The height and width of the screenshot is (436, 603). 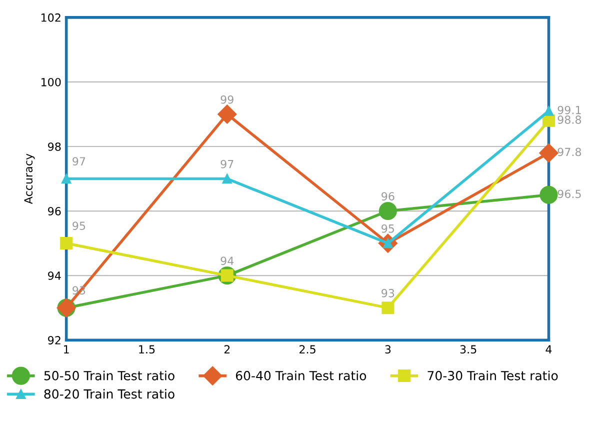 What do you see at coordinates (227, 349) in the screenshot?
I see `x-tick-label: 2` at bounding box center [227, 349].